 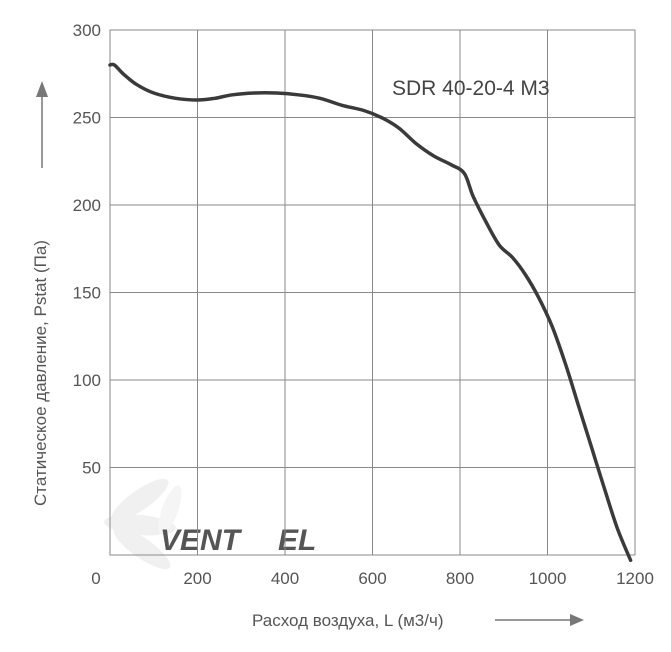 I want to click on y-tick-label: 150, so click(x=87, y=293).